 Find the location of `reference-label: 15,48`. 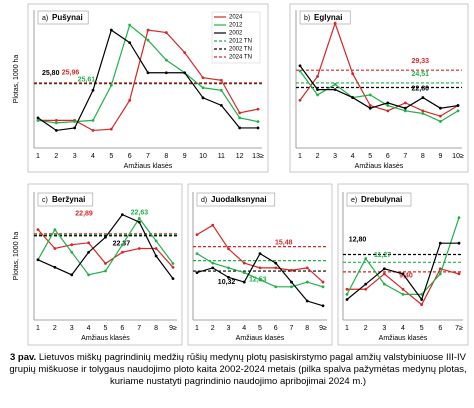

reference-label: 15,48 is located at coordinates (284, 242).